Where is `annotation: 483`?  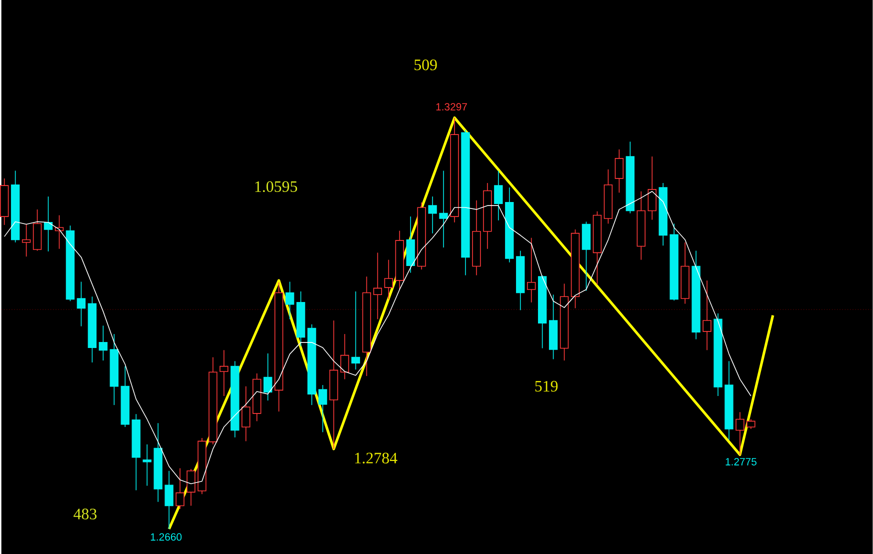
annotation: 483 is located at coordinates (85, 514).